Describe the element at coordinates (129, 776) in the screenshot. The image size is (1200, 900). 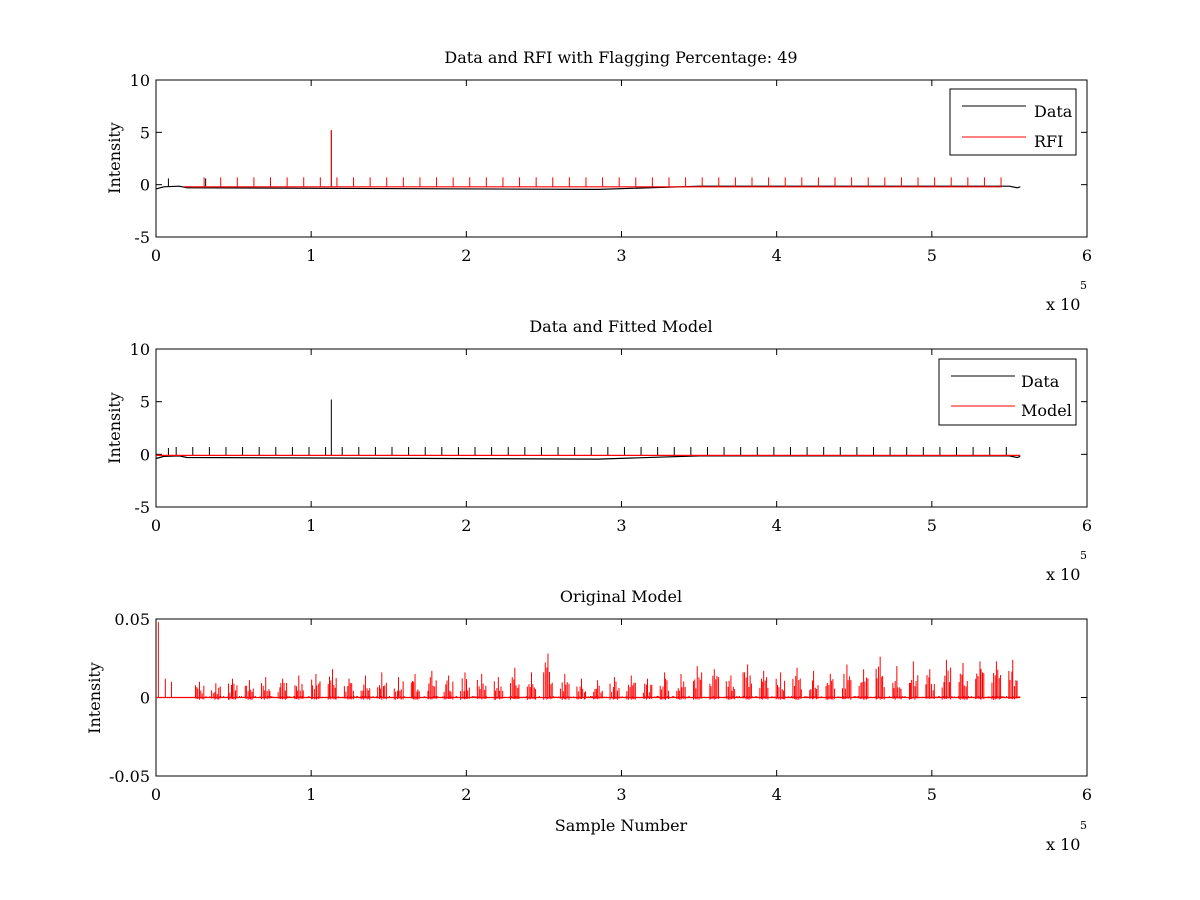
I see `y-tick-label: -0.05` at that location.